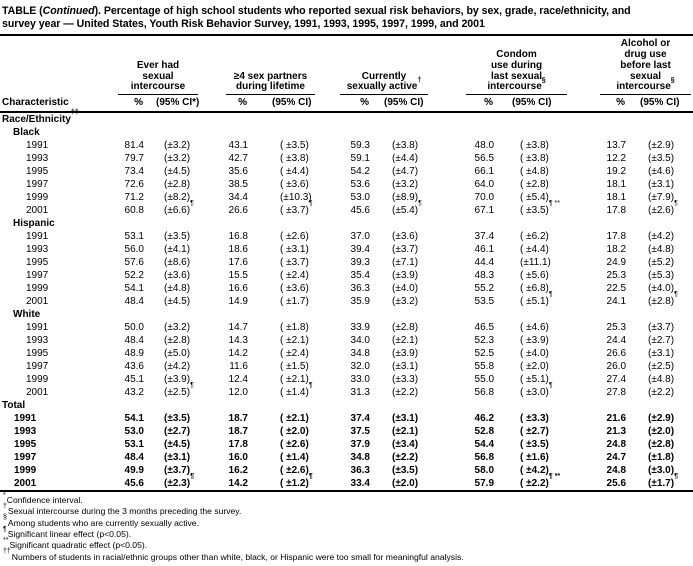 The image size is (693, 566). I want to click on ci-value-cell: ( ±3.8), so click(296, 158).